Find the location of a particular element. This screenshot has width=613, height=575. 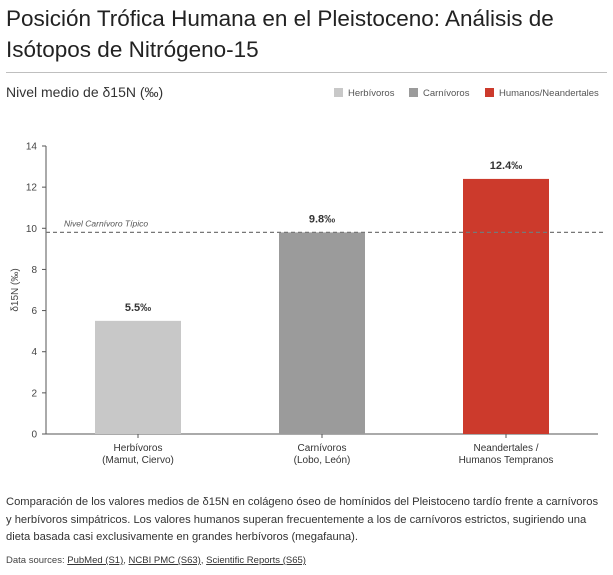

y-tick-label: 10 is located at coordinates (32, 229).